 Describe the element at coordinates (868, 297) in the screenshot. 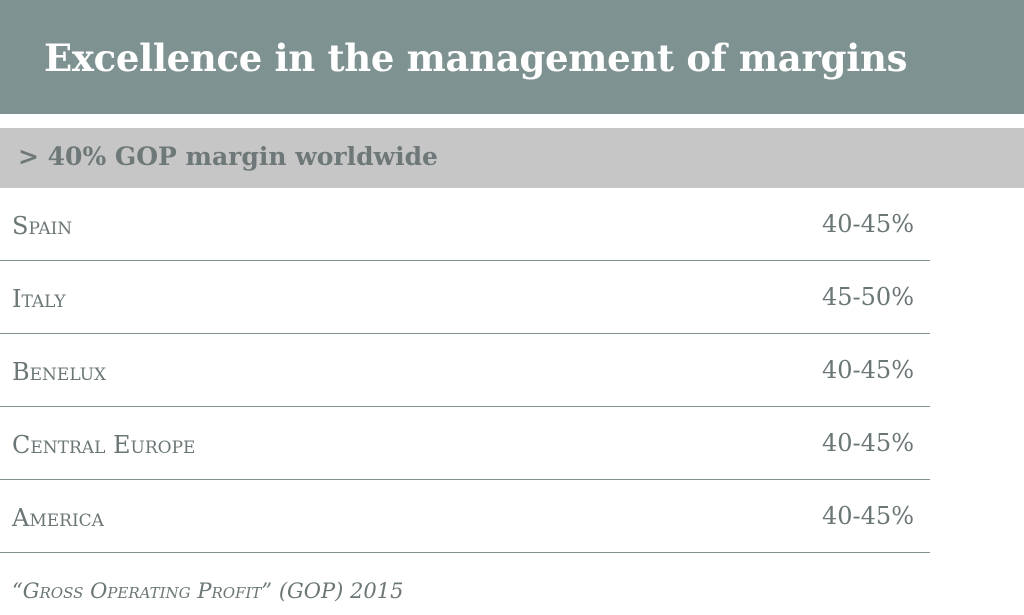

I see `margin-value: 45-50%` at that location.